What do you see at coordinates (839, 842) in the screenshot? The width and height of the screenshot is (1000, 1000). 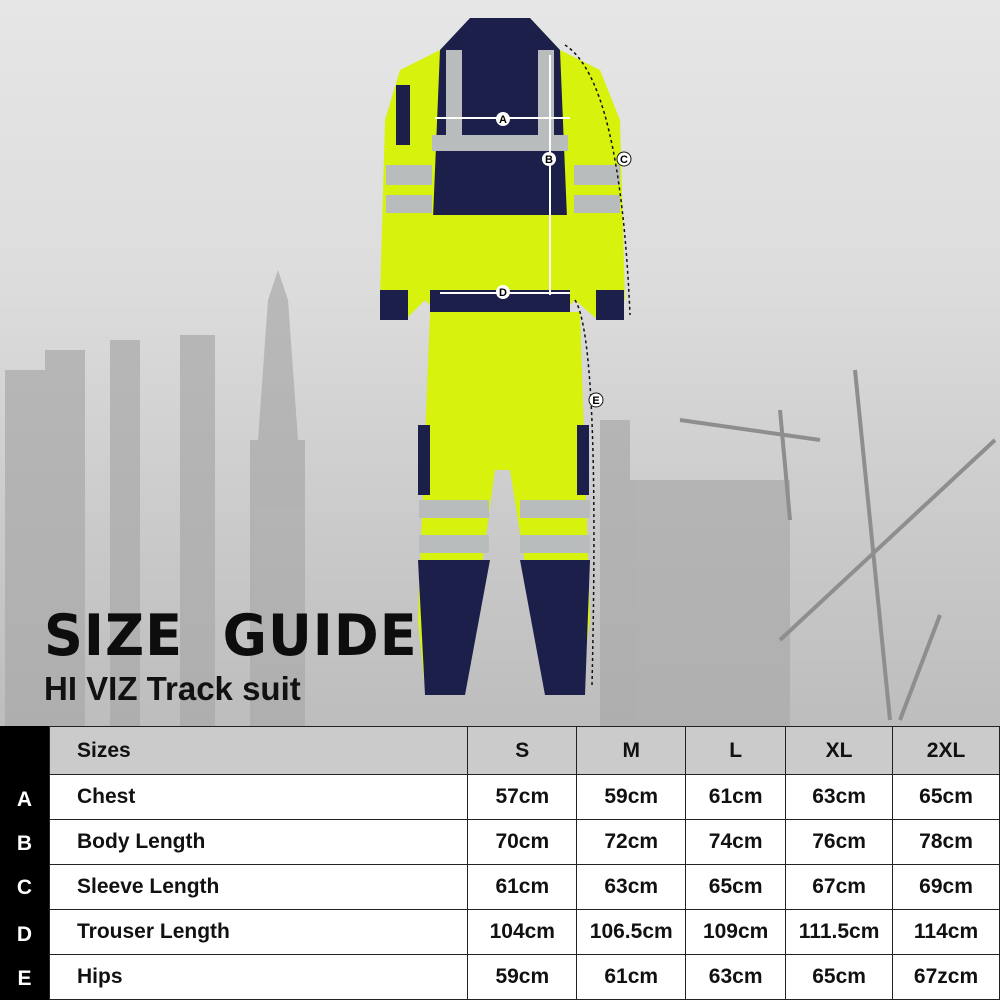 I see `cell: 76cm` at bounding box center [839, 842].